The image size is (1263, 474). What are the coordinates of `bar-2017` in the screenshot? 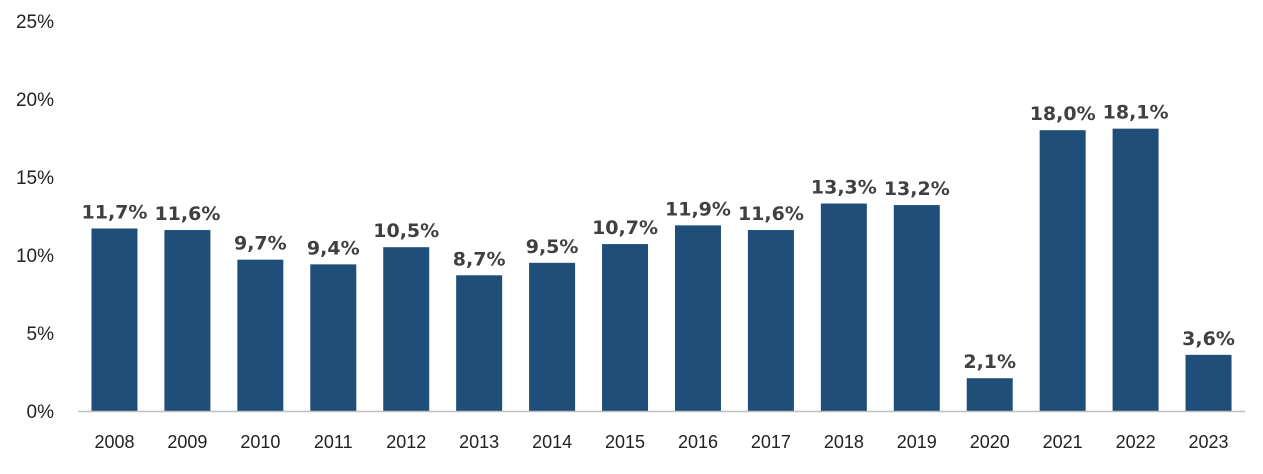 It's located at (770, 320).